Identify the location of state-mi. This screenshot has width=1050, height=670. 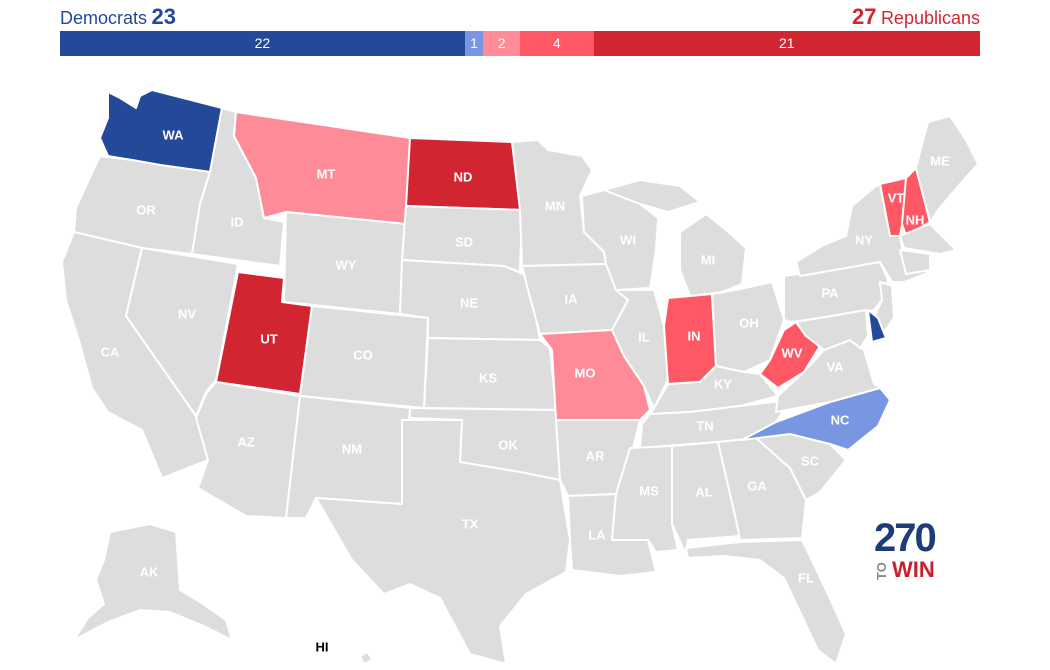
(713, 255).